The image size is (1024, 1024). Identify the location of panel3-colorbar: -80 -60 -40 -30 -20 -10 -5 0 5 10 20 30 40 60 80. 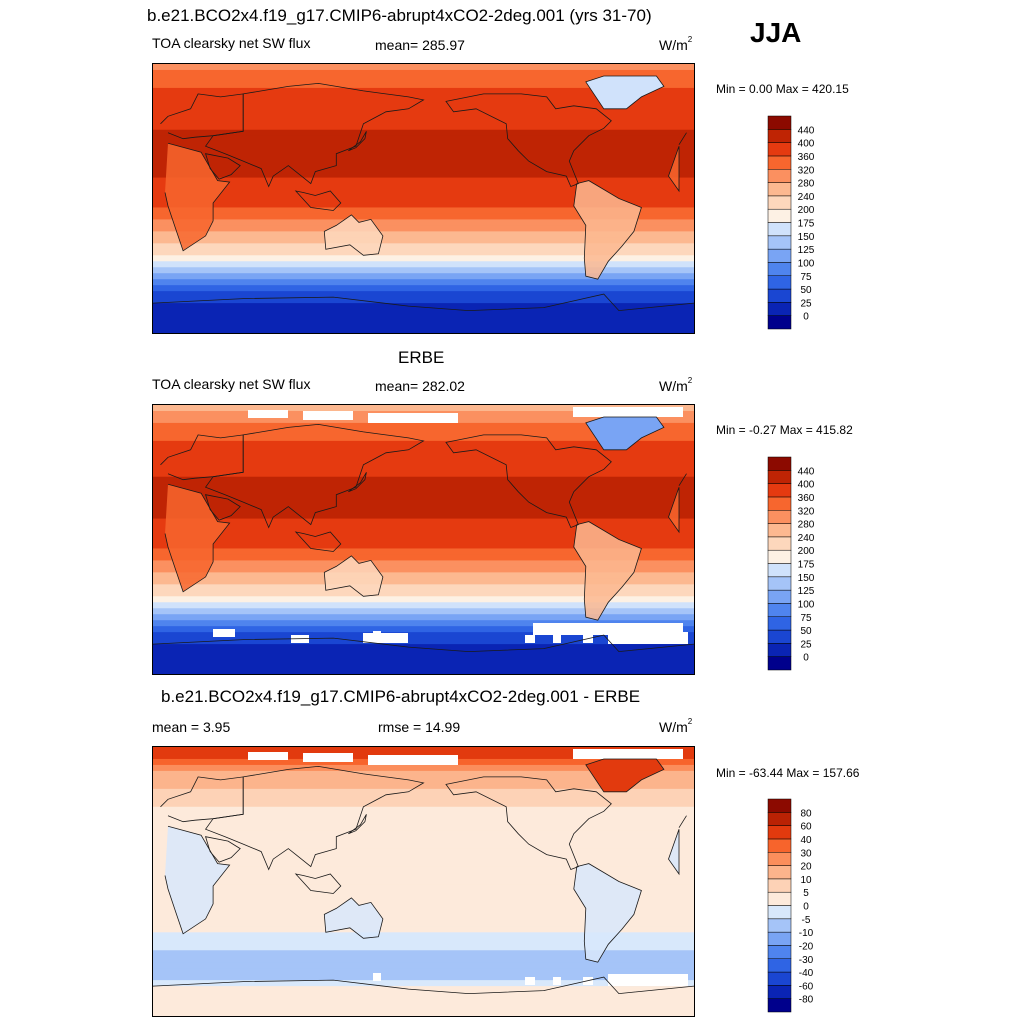
(797, 905).